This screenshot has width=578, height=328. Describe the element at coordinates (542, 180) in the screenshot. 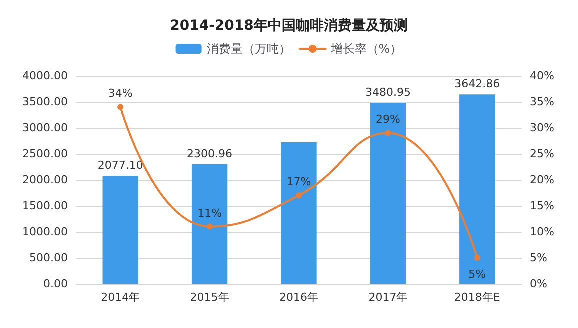

I see `y2-tick-label: 20%` at that location.